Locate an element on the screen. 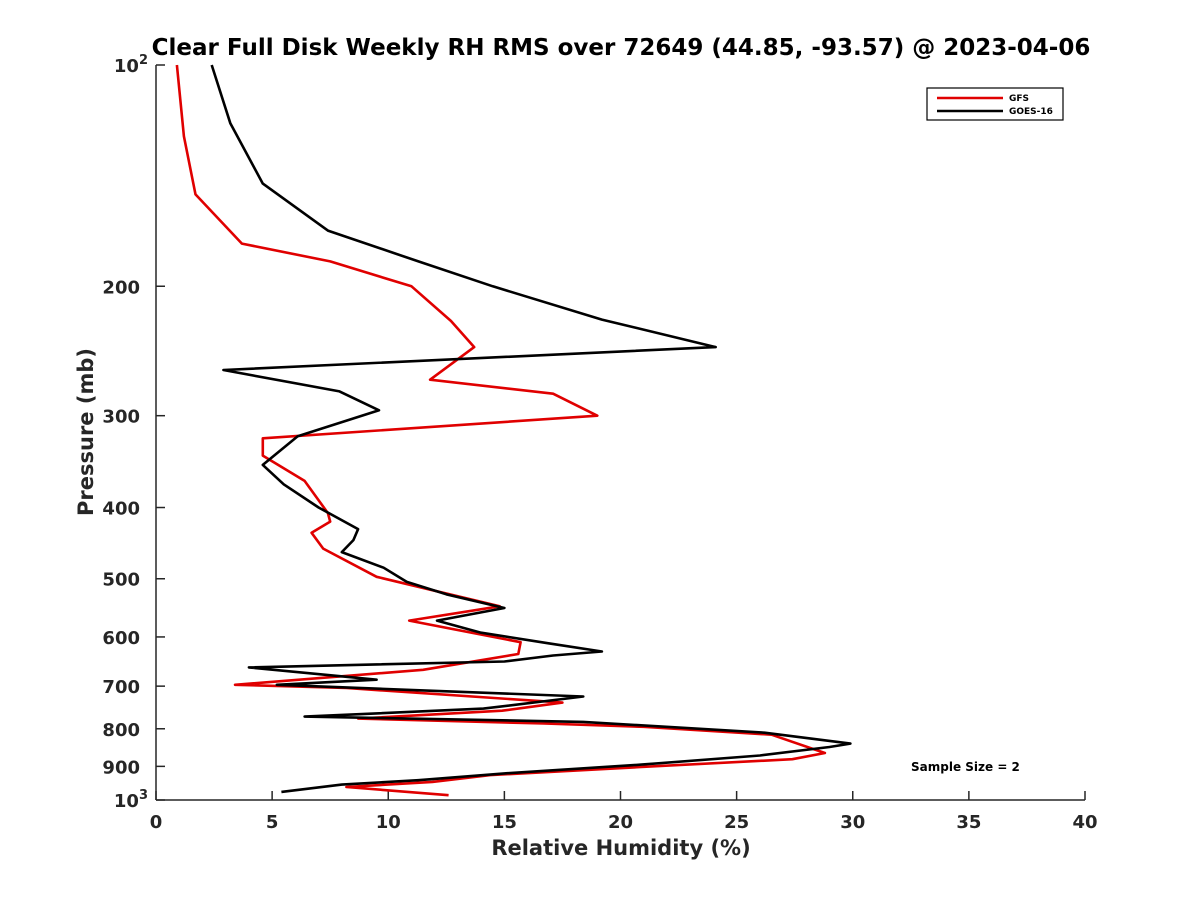 The image size is (1200, 900). y-tick-label: 600 is located at coordinates (121, 638).